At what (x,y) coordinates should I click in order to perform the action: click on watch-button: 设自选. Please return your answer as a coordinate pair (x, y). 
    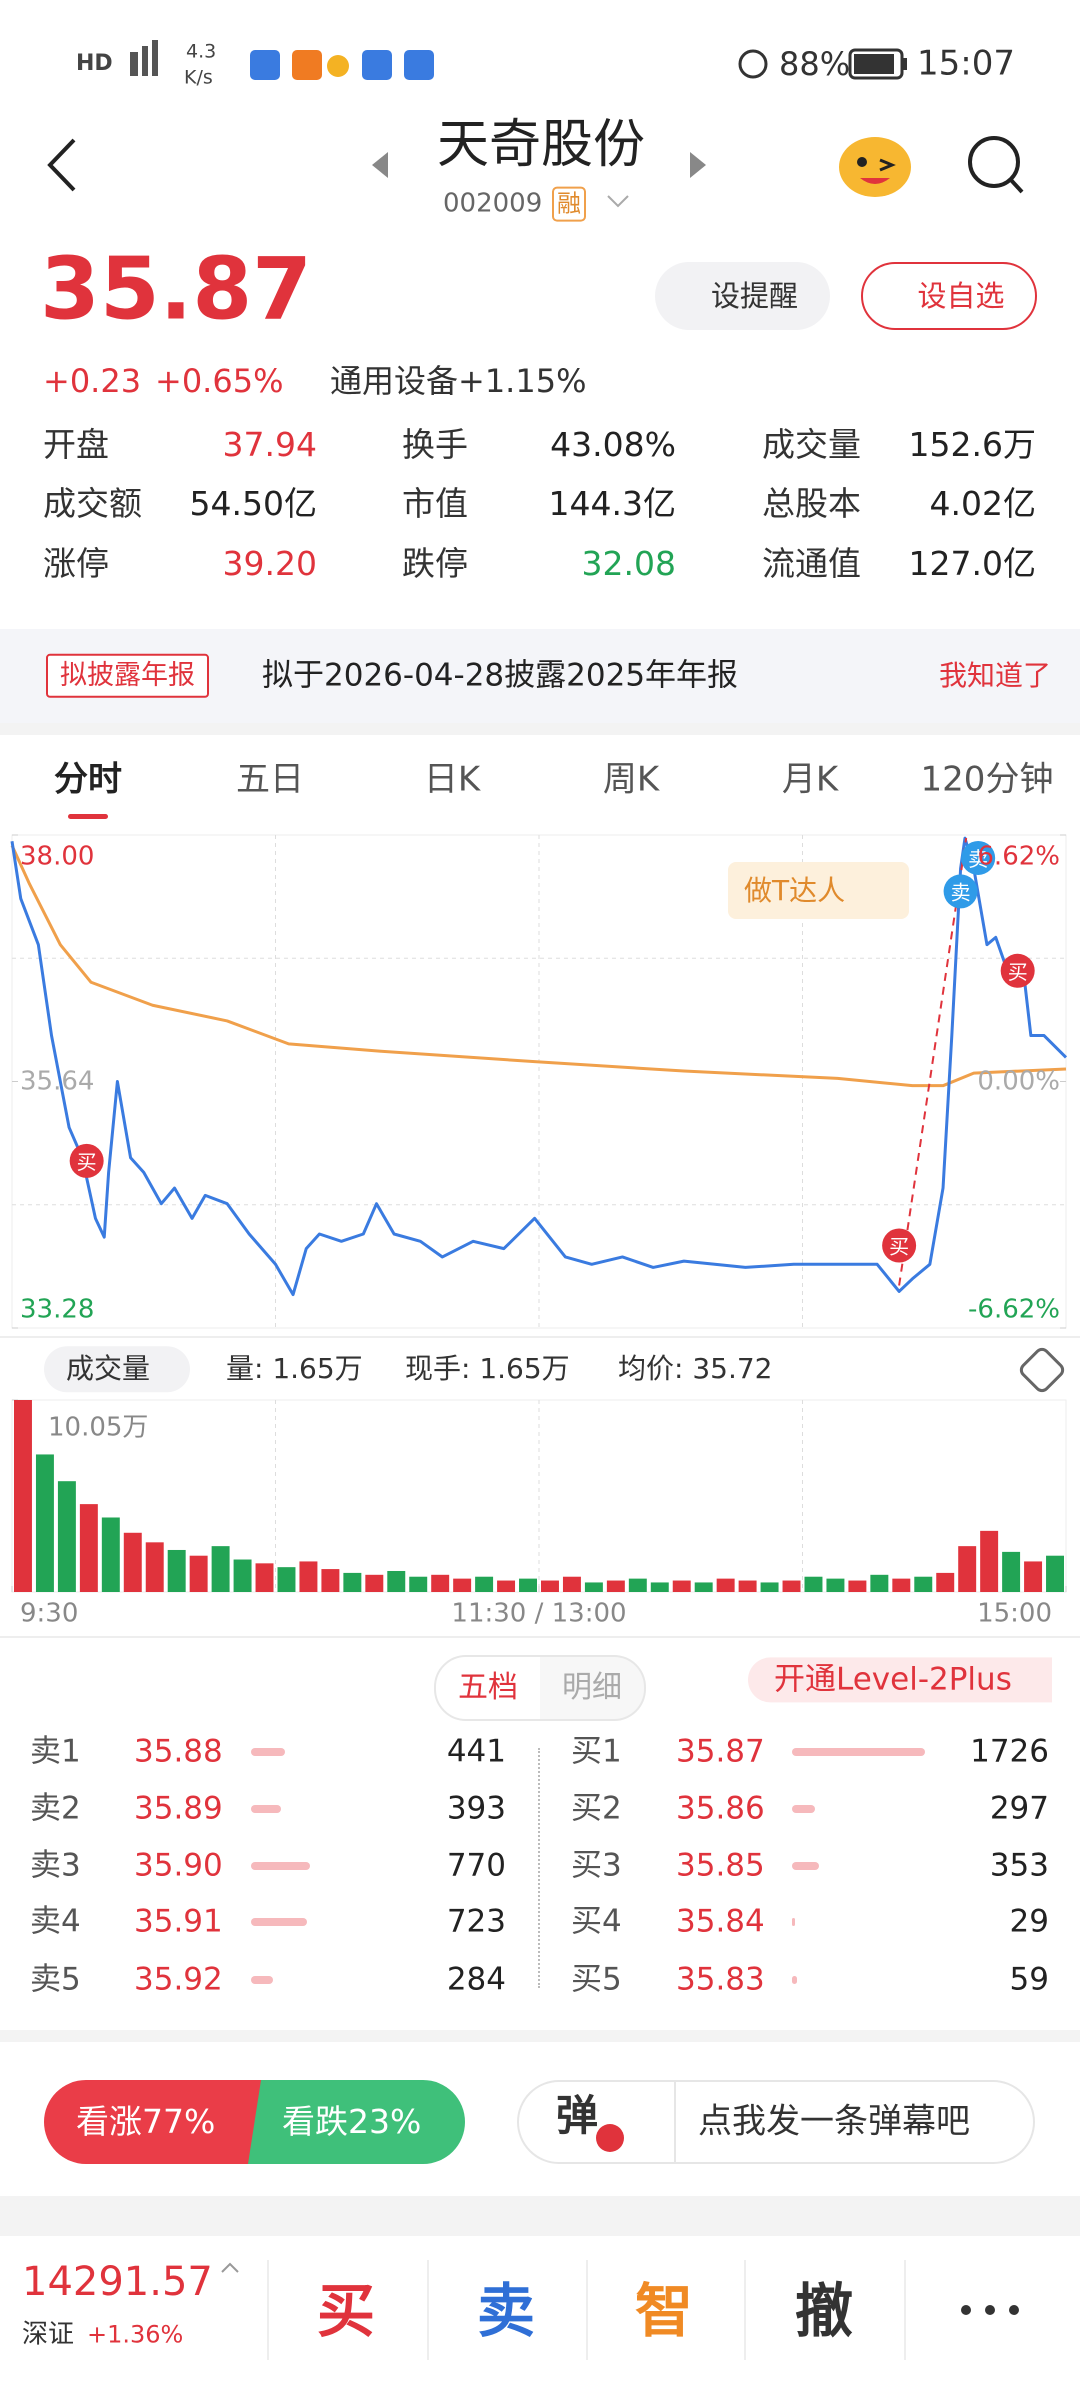
    Looking at the image, I should click on (949, 296).